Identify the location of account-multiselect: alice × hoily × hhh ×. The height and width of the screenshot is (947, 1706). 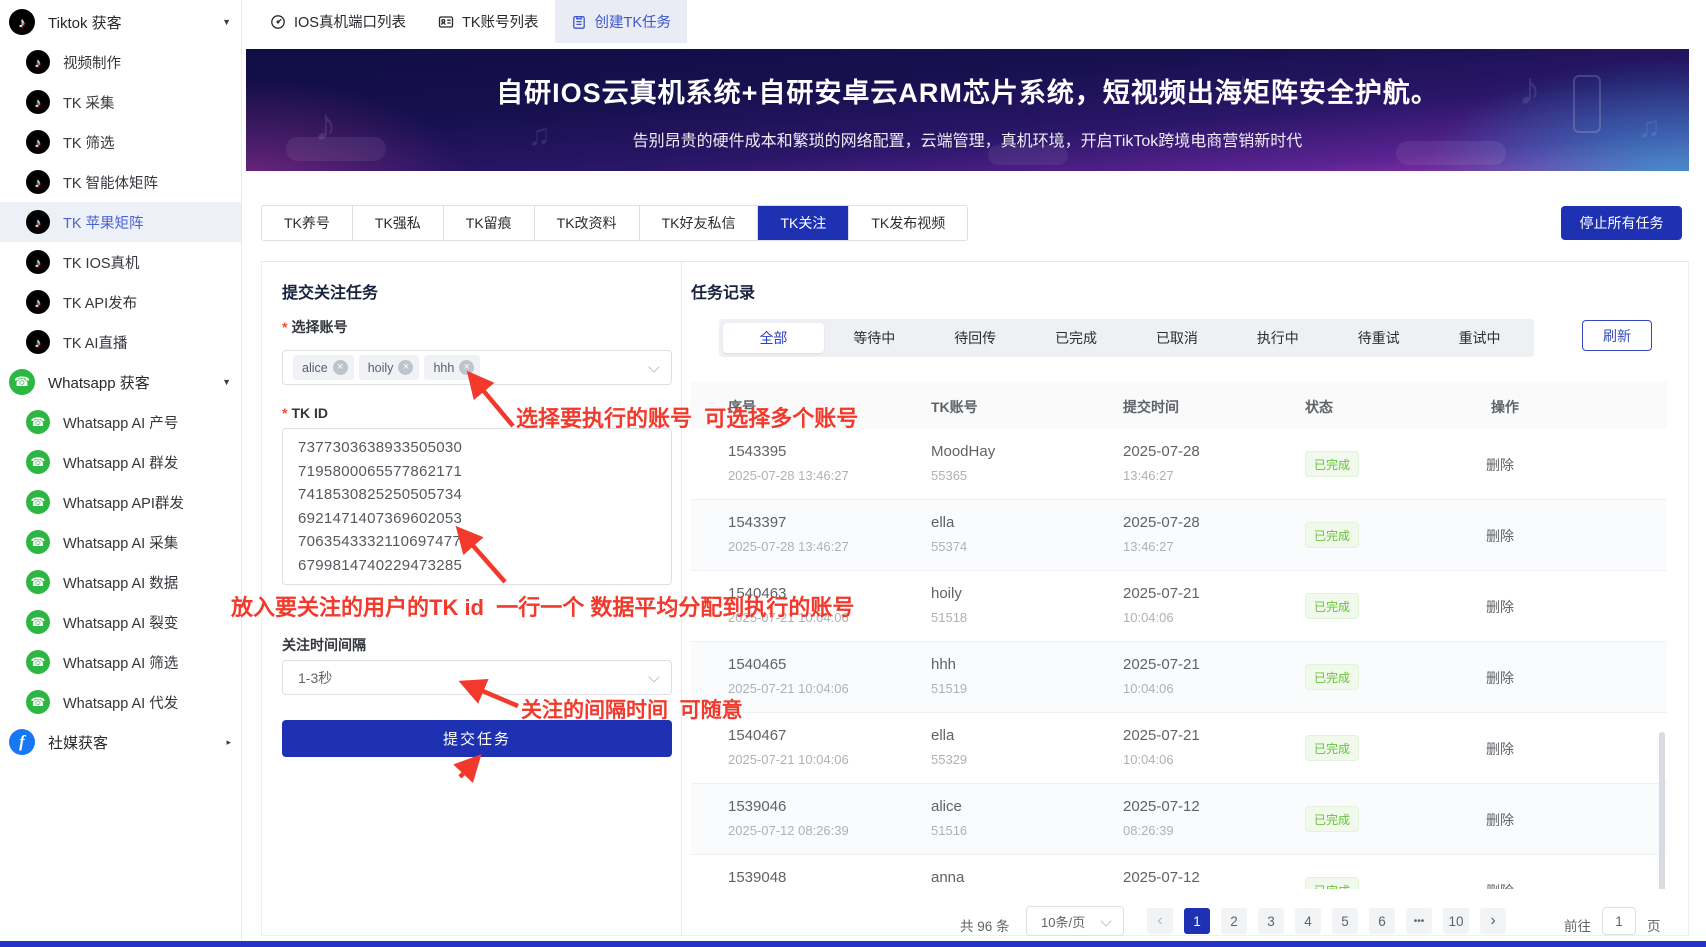
(477, 367).